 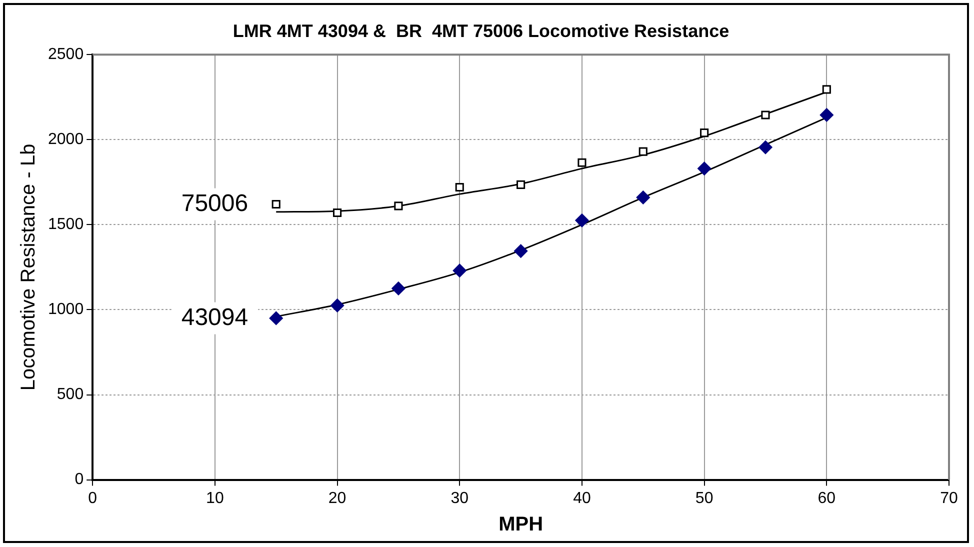 What do you see at coordinates (93, 498) in the screenshot?
I see `x-tick-label: 0` at bounding box center [93, 498].